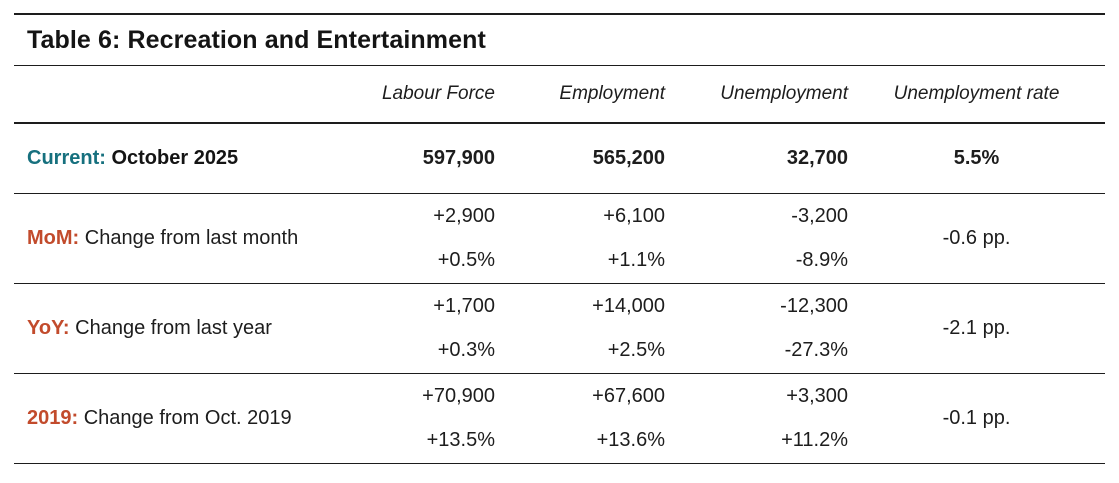 The image size is (1119, 483). What do you see at coordinates (191, 237) in the screenshot?
I see `mom-description: Change from last month` at bounding box center [191, 237].